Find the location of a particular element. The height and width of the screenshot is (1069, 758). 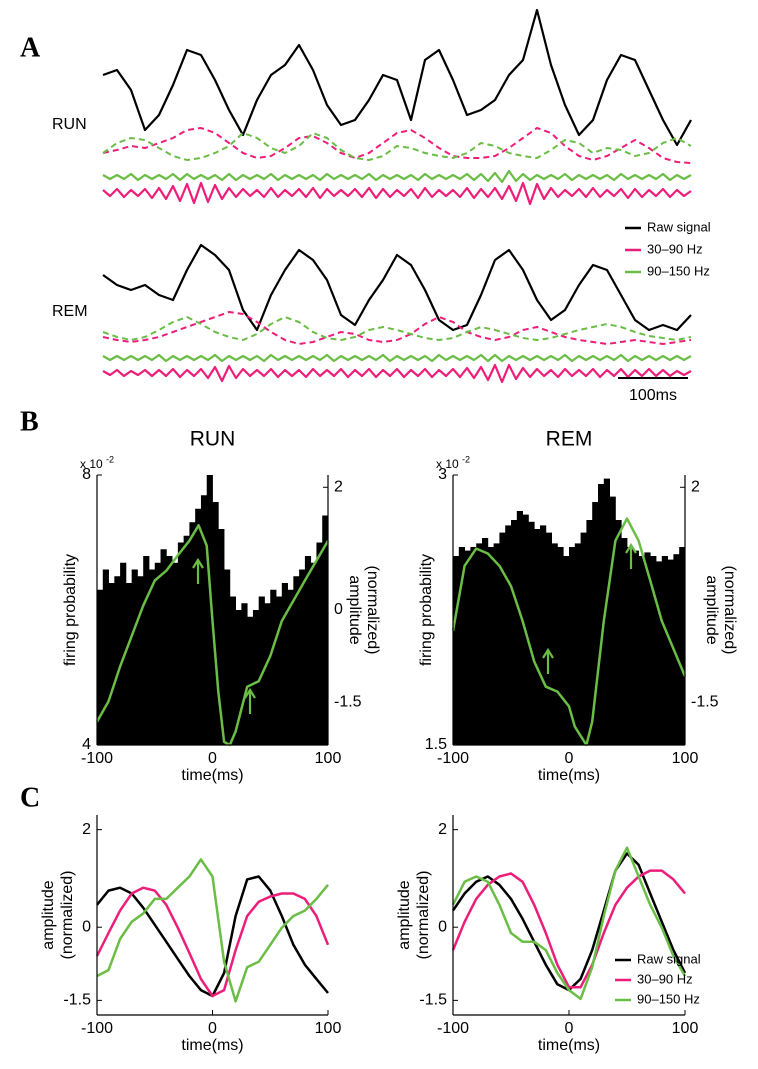

legend-label: Raw signal is located at coordinates (679, 226).